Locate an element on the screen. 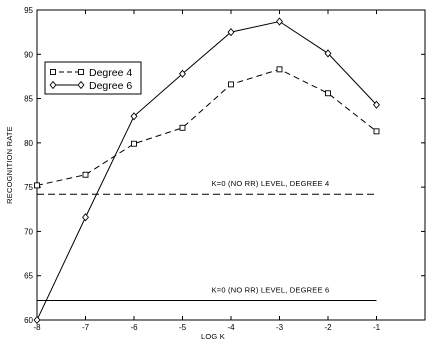  x-tick-label: -4 is located at coordinates (231, 327).